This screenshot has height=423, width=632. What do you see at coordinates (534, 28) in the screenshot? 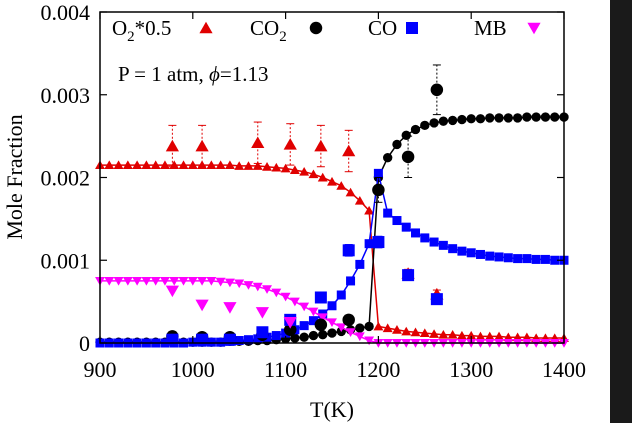
I see `legend-marker-mb` at bounding box center [534, 28].